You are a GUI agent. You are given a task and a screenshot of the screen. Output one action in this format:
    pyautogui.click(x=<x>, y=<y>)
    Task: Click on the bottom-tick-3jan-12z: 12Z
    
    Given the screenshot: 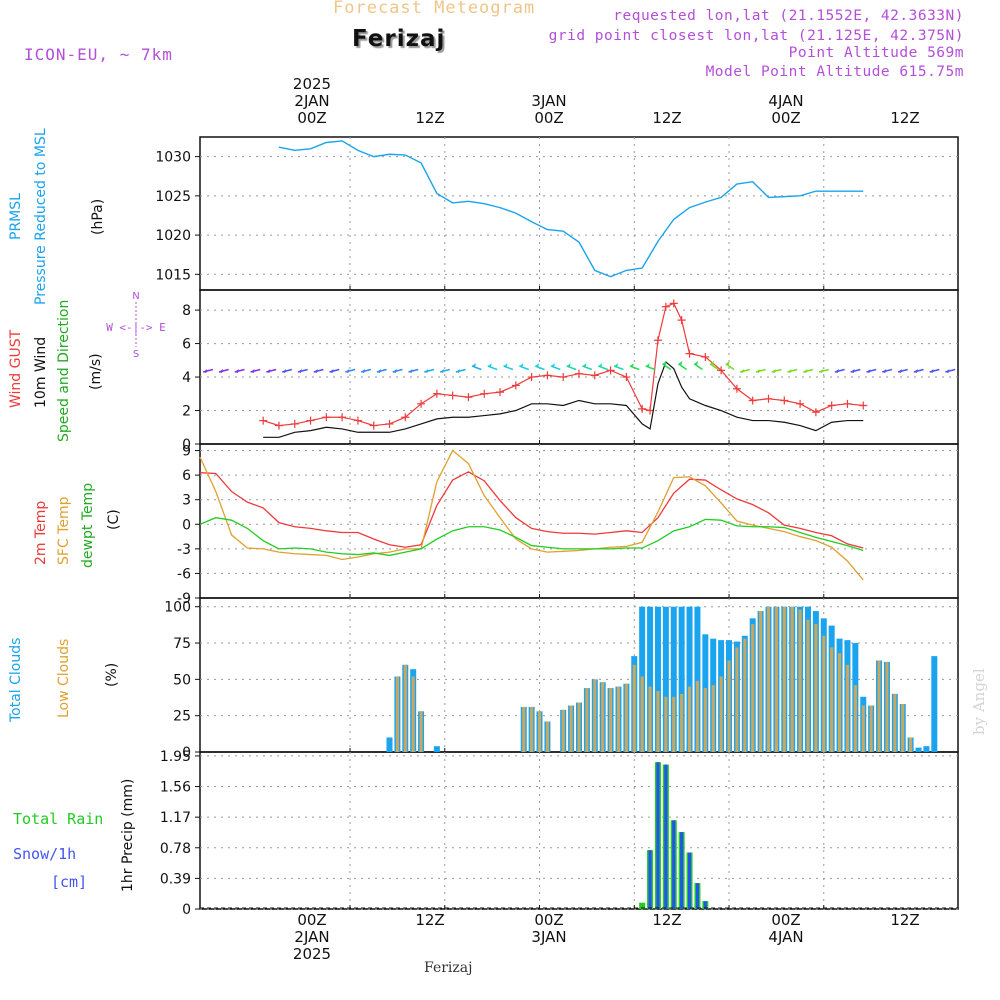 What is the action you would take?
    pyautogui.click(x=667, y=920)
    